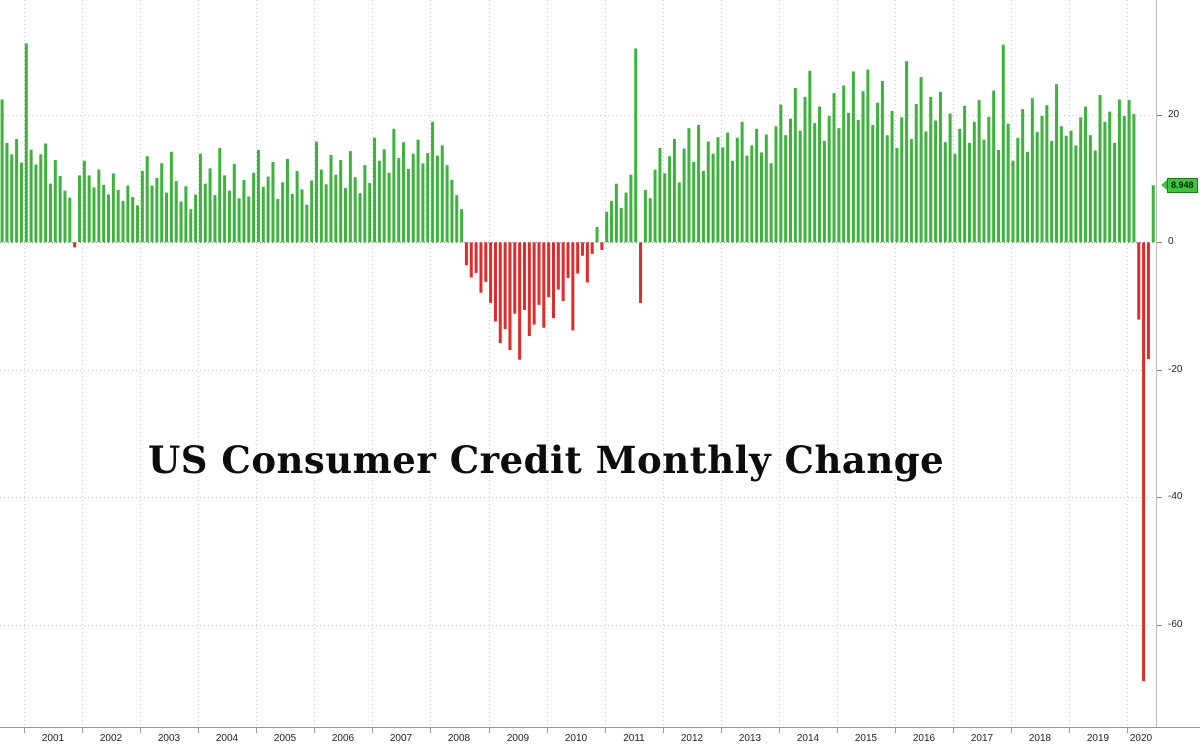  What do you see at coordinates (1098, 738) in the screenshot?
I see `x-axis-year-label: 2019` at bounding box center [1098, 738].